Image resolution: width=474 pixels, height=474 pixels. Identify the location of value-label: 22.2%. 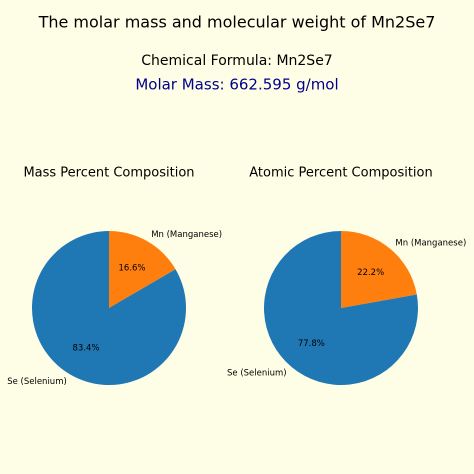
(370, 273).